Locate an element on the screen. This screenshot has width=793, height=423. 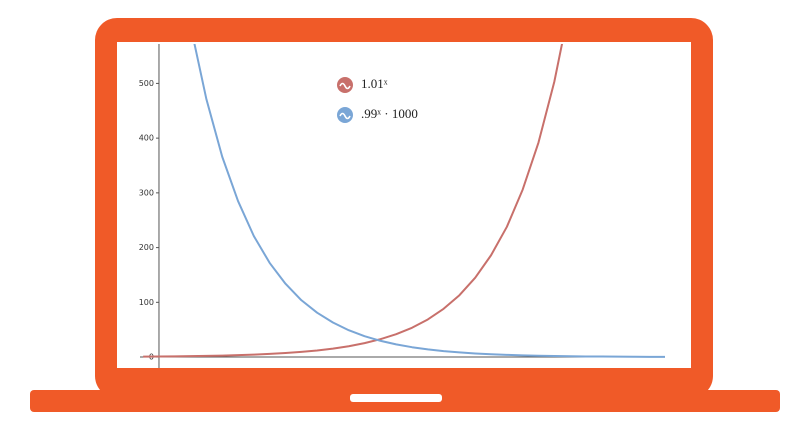
legend-label: 1.01ˣ is located at coordinates (374, 83).